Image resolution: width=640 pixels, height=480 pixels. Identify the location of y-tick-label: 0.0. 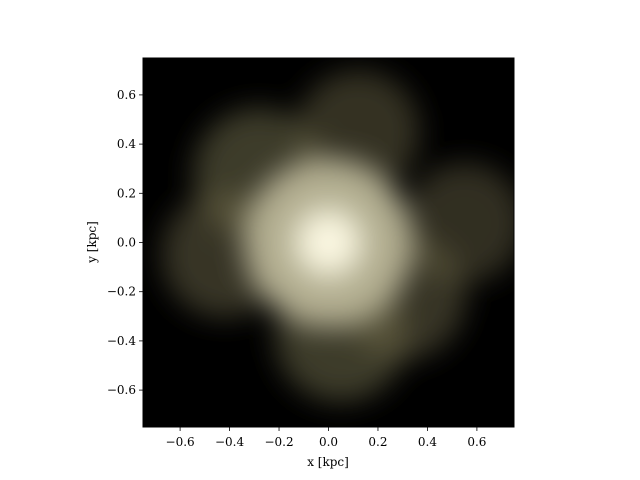
(126, 243).